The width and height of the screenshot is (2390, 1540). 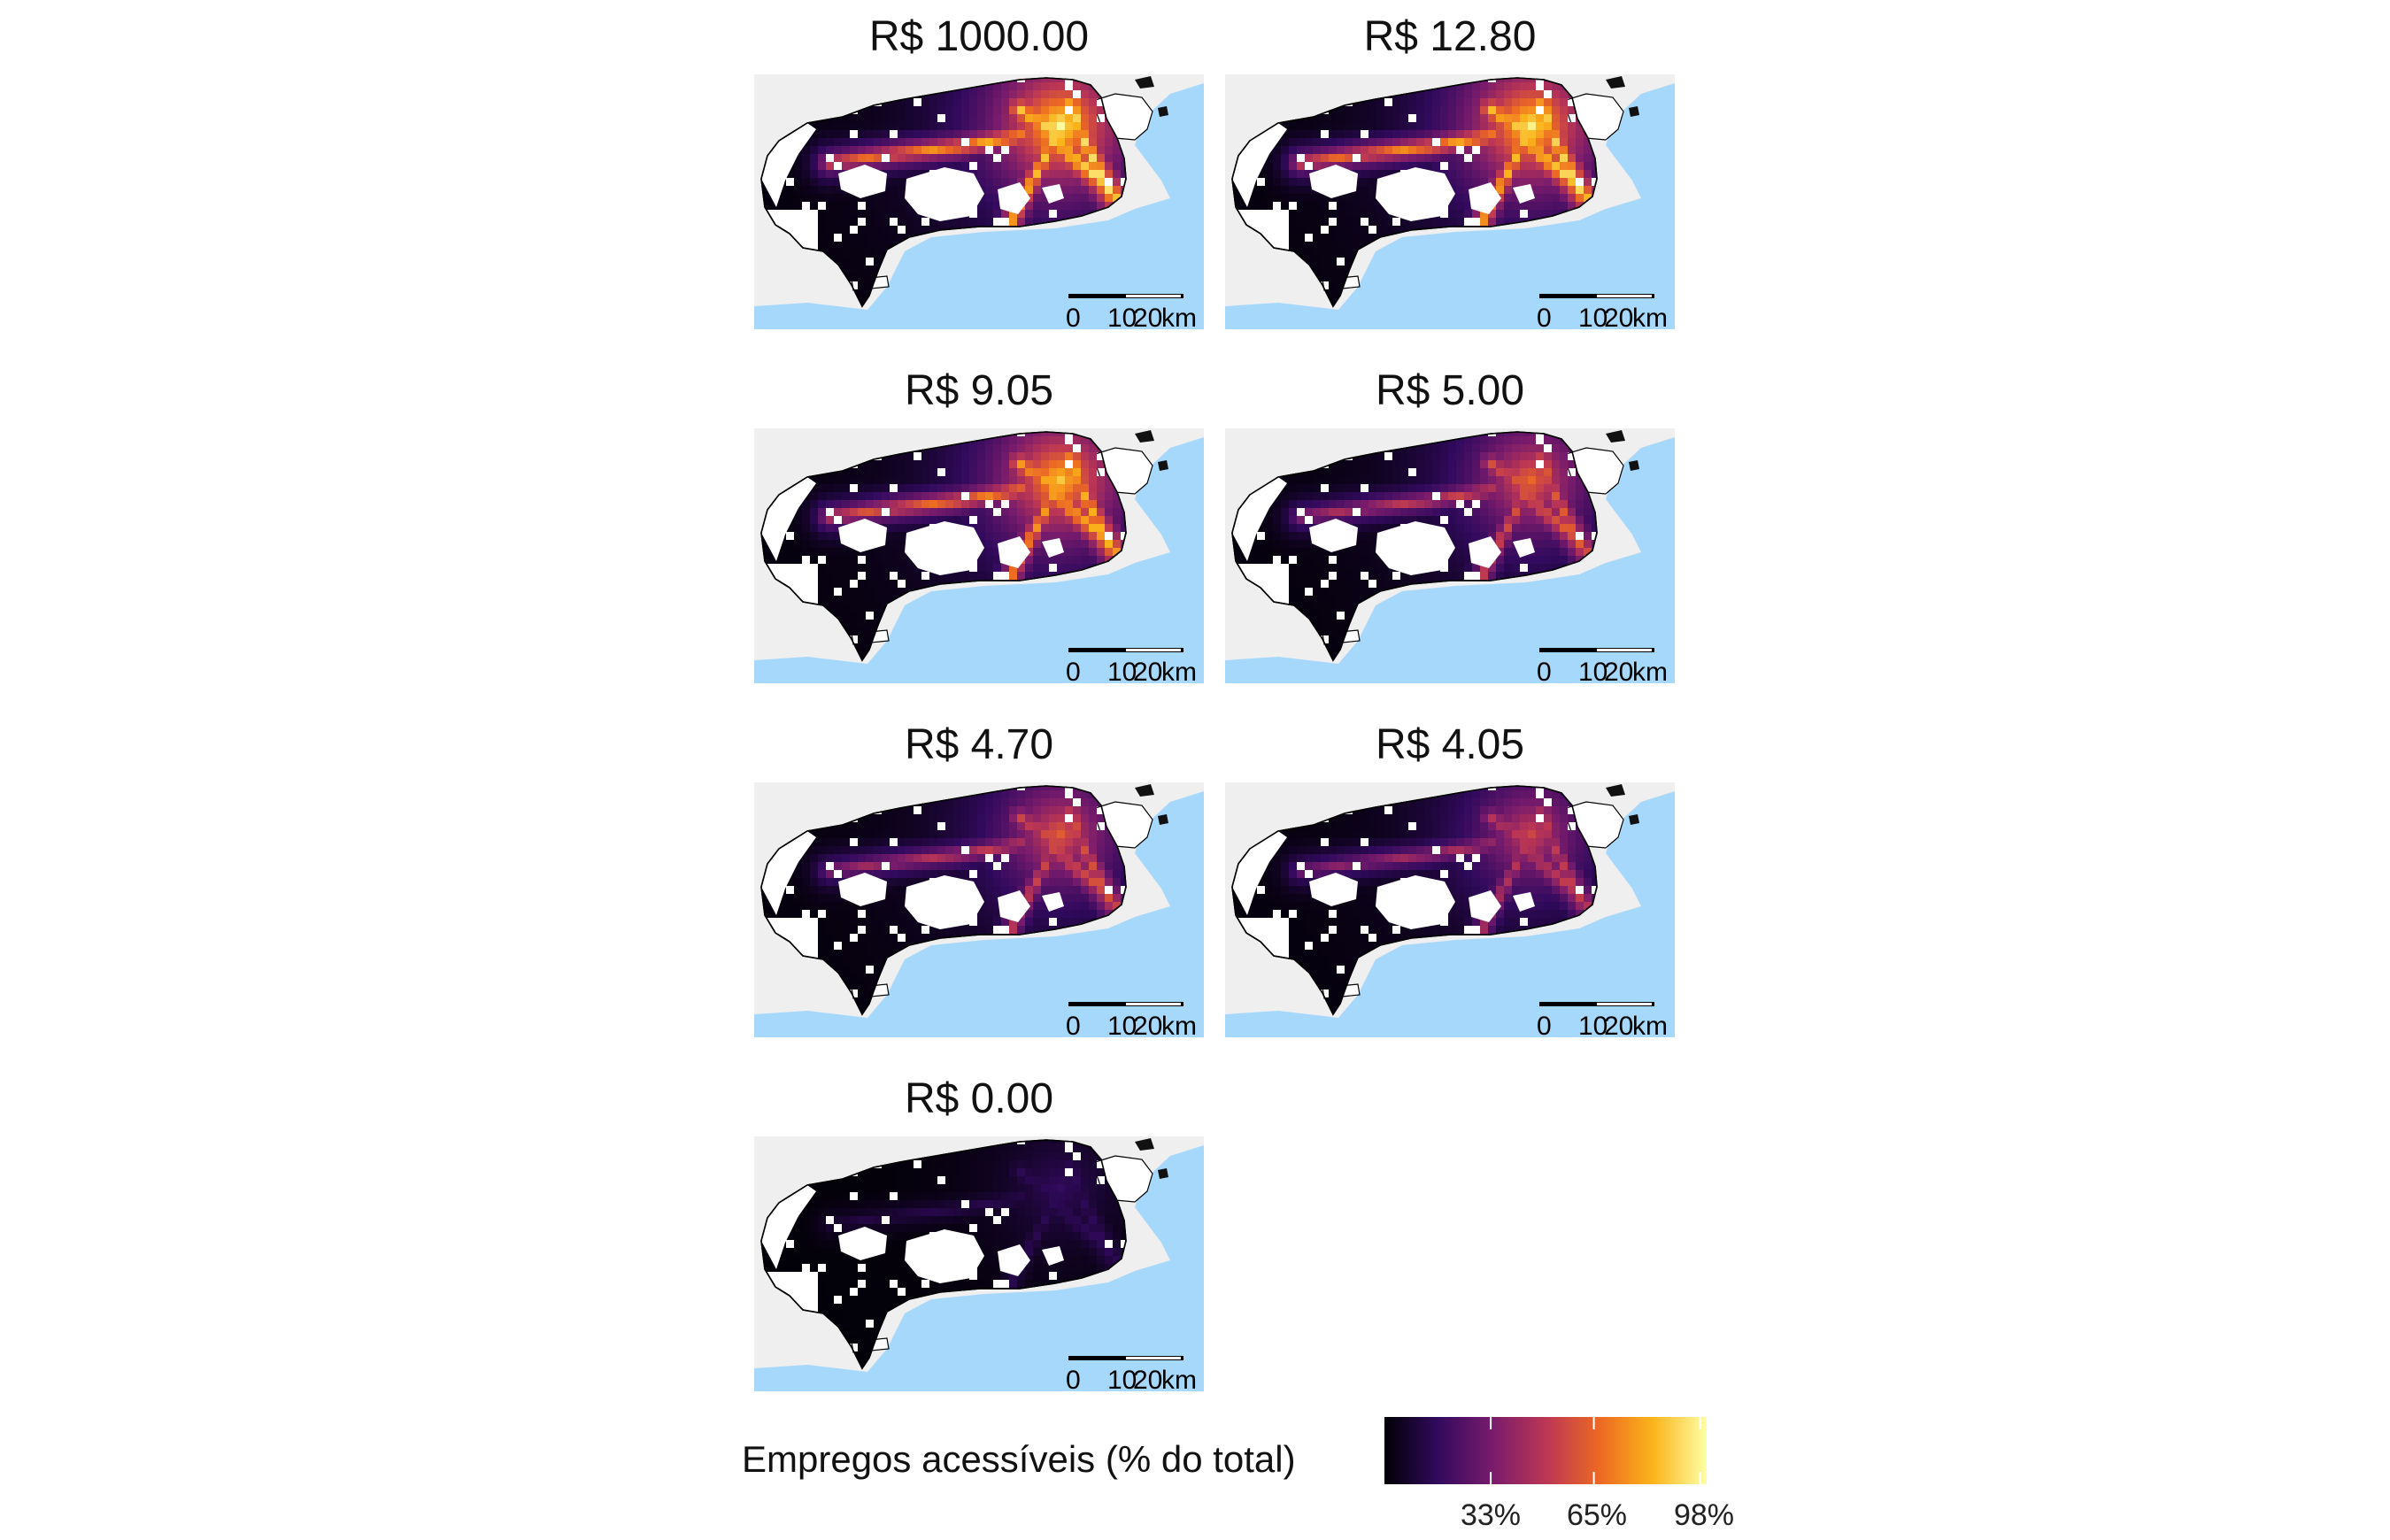 I want to click on legend-title: Empregos acessíveis (% do total), so click(x=1019, y=1459).